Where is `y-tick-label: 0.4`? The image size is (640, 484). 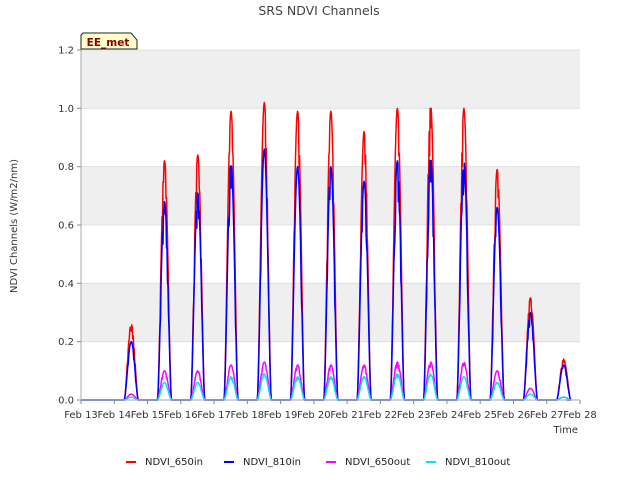 y-tick-label: 0.4 is located at coordinates (66, 284).